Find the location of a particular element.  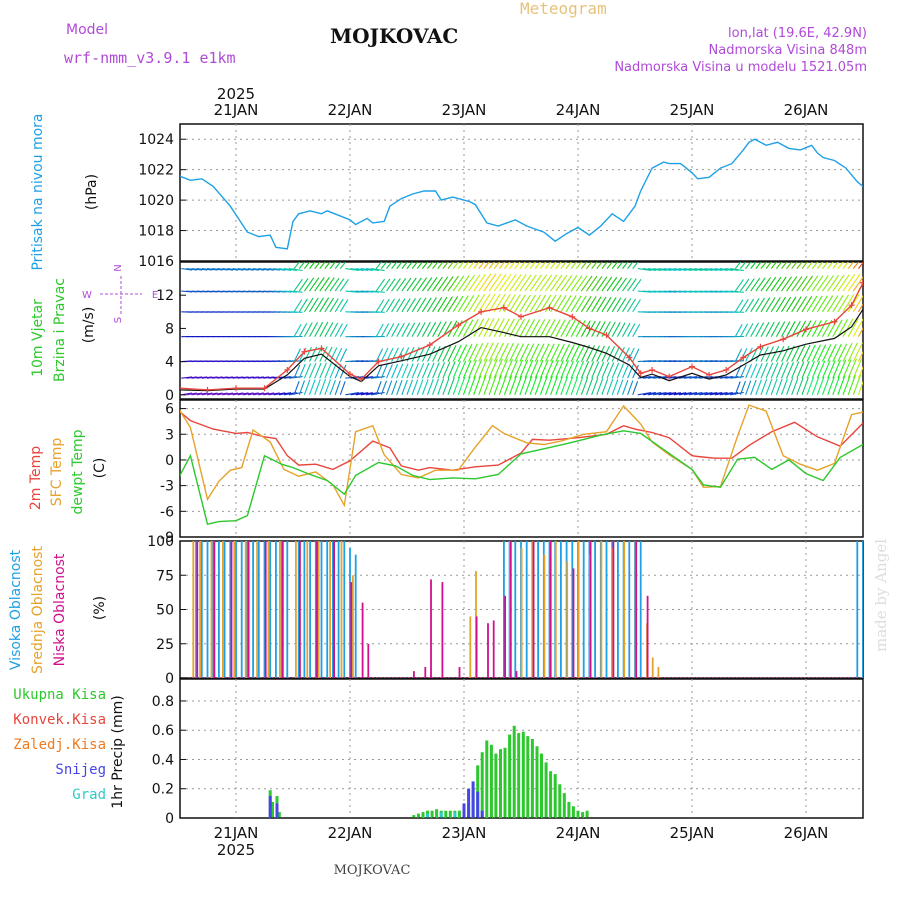

temperature-series-group is located at coordinates (521, 465).